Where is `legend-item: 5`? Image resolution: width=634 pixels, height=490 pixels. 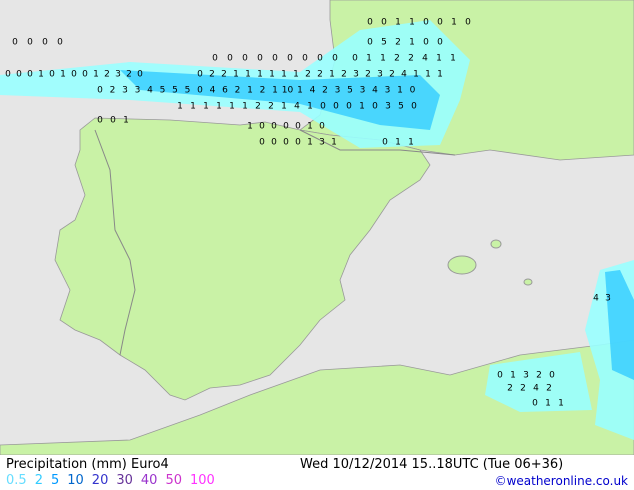
legend-item: 5 is located at coordinates (55, 480).